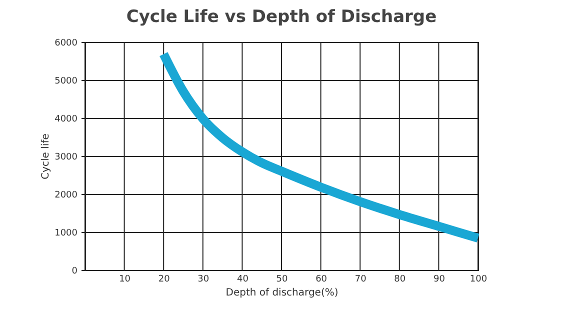 The width and height of the screenshot is (561, 326). Describe the element at coordinates (66, 233) in the screenshot. I see `y-tick-label: 1000` at that location.